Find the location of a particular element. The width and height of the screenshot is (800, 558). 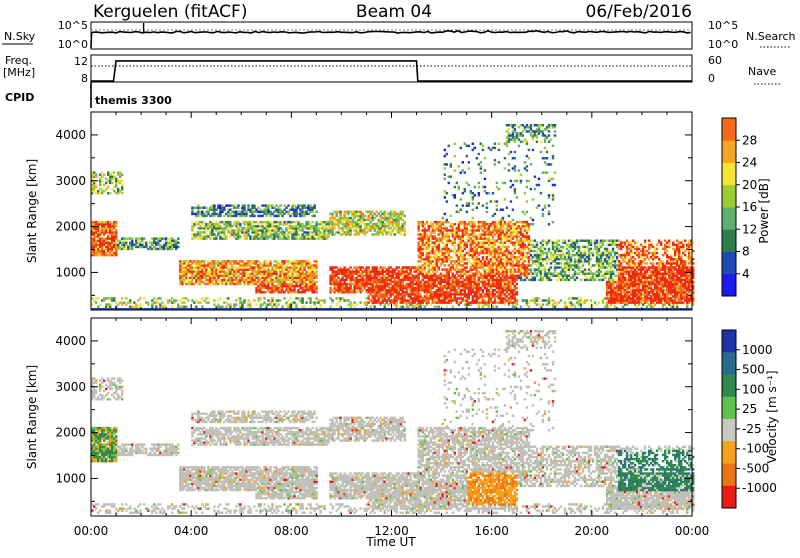

noise-left-tick-bottom: 10^0 is located at coordinates (73, 44).